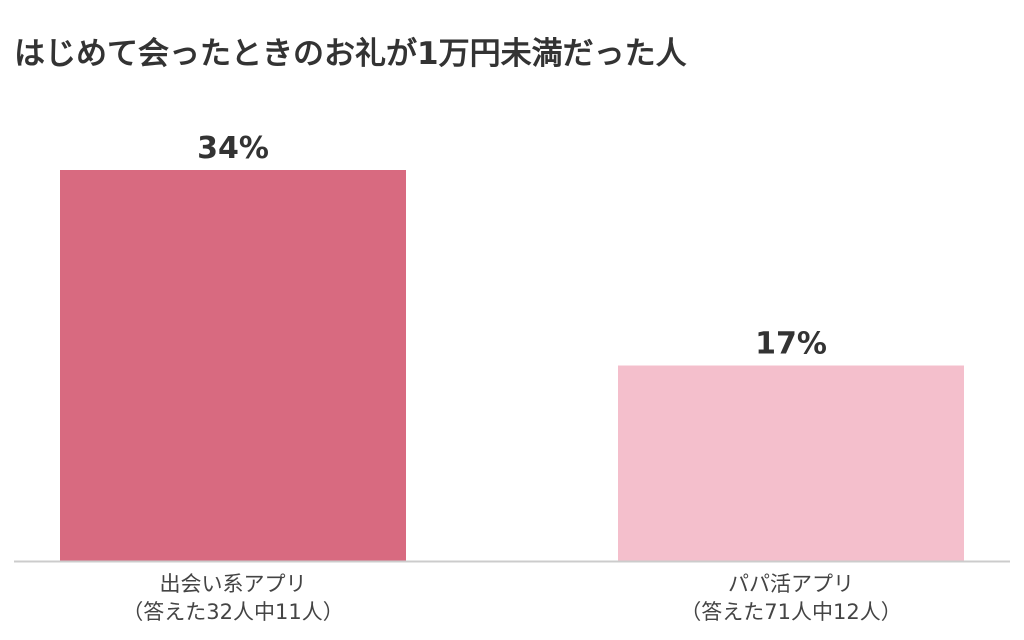  I want to click on category-label-1: 出会い系アプリ, so click(233, 584).